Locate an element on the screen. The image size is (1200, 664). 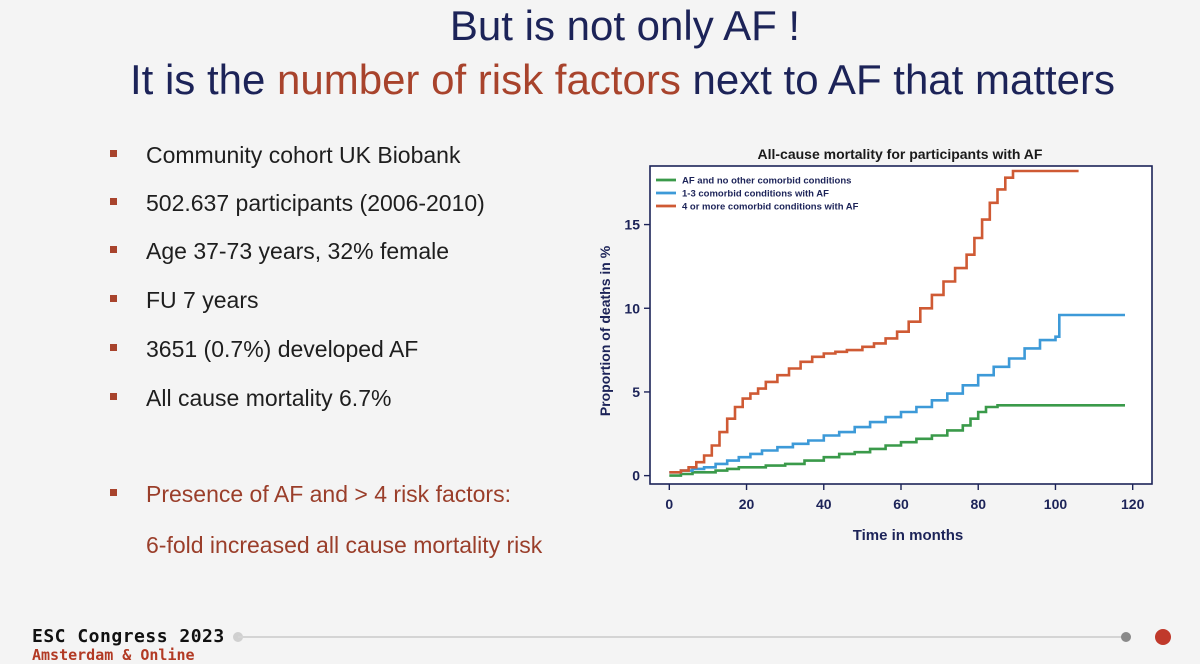
x-tick-label: 20 is located at coordinates (747, 504).